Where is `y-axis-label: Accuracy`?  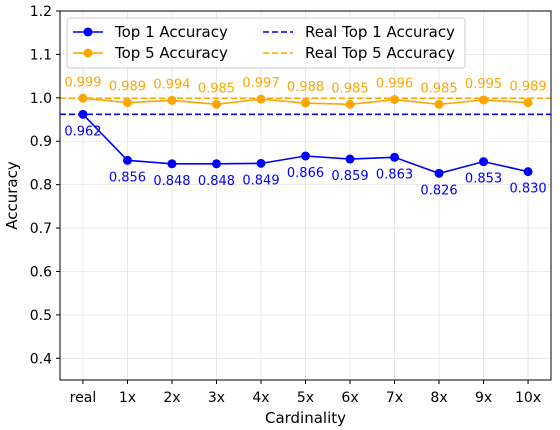
y-axis-label: Accuracy is located at coordinates (12, 195).